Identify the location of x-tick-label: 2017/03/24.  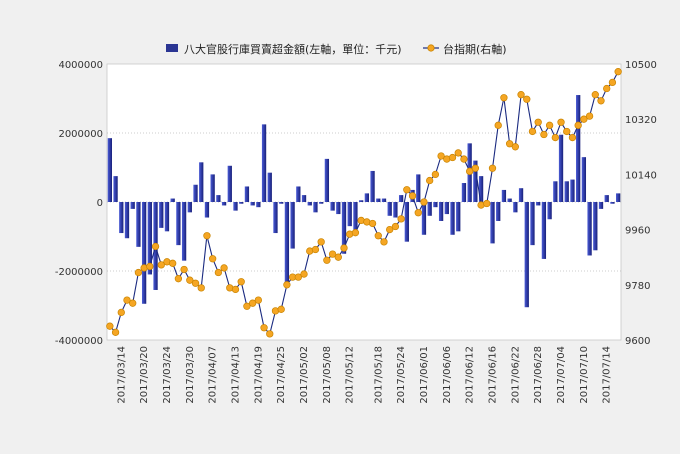
(167, 375).